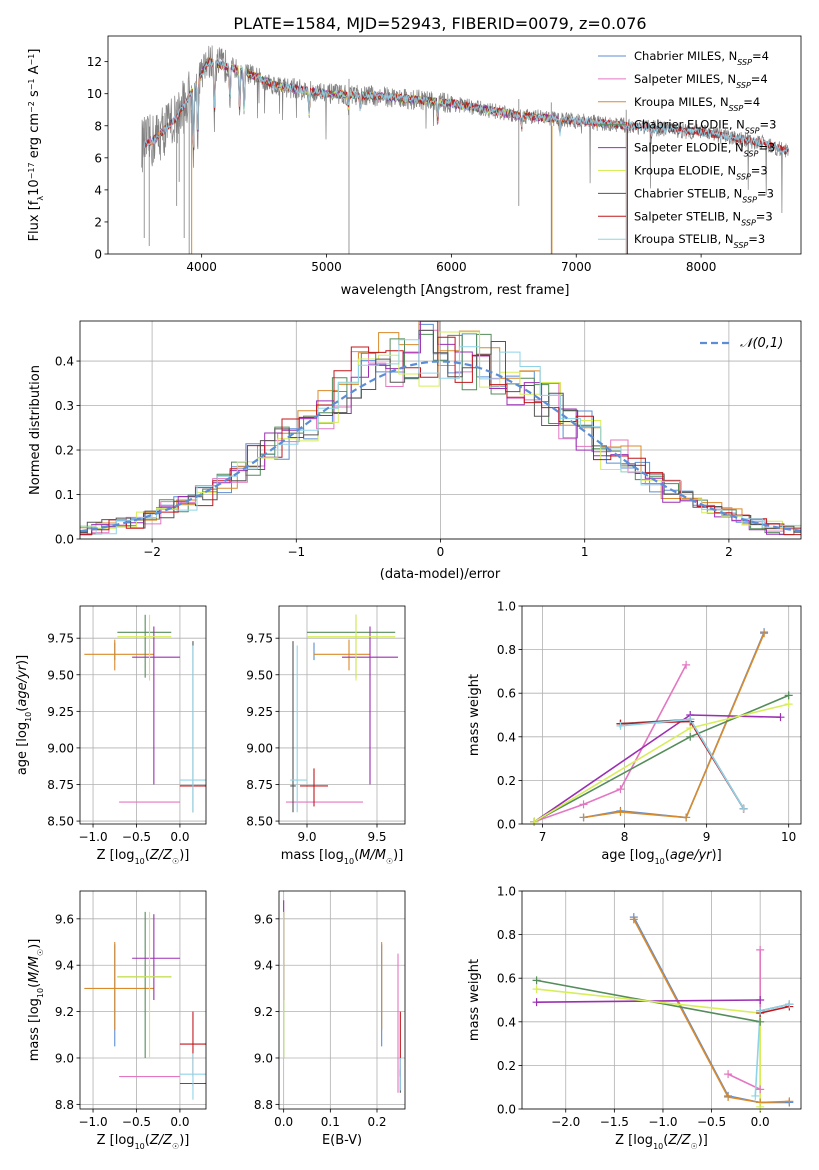 The image size is (819, 1170). What do you see at coordinates (440, 446) in the screenshot?
I see `normal-curve` at bounding box center [440, 446].